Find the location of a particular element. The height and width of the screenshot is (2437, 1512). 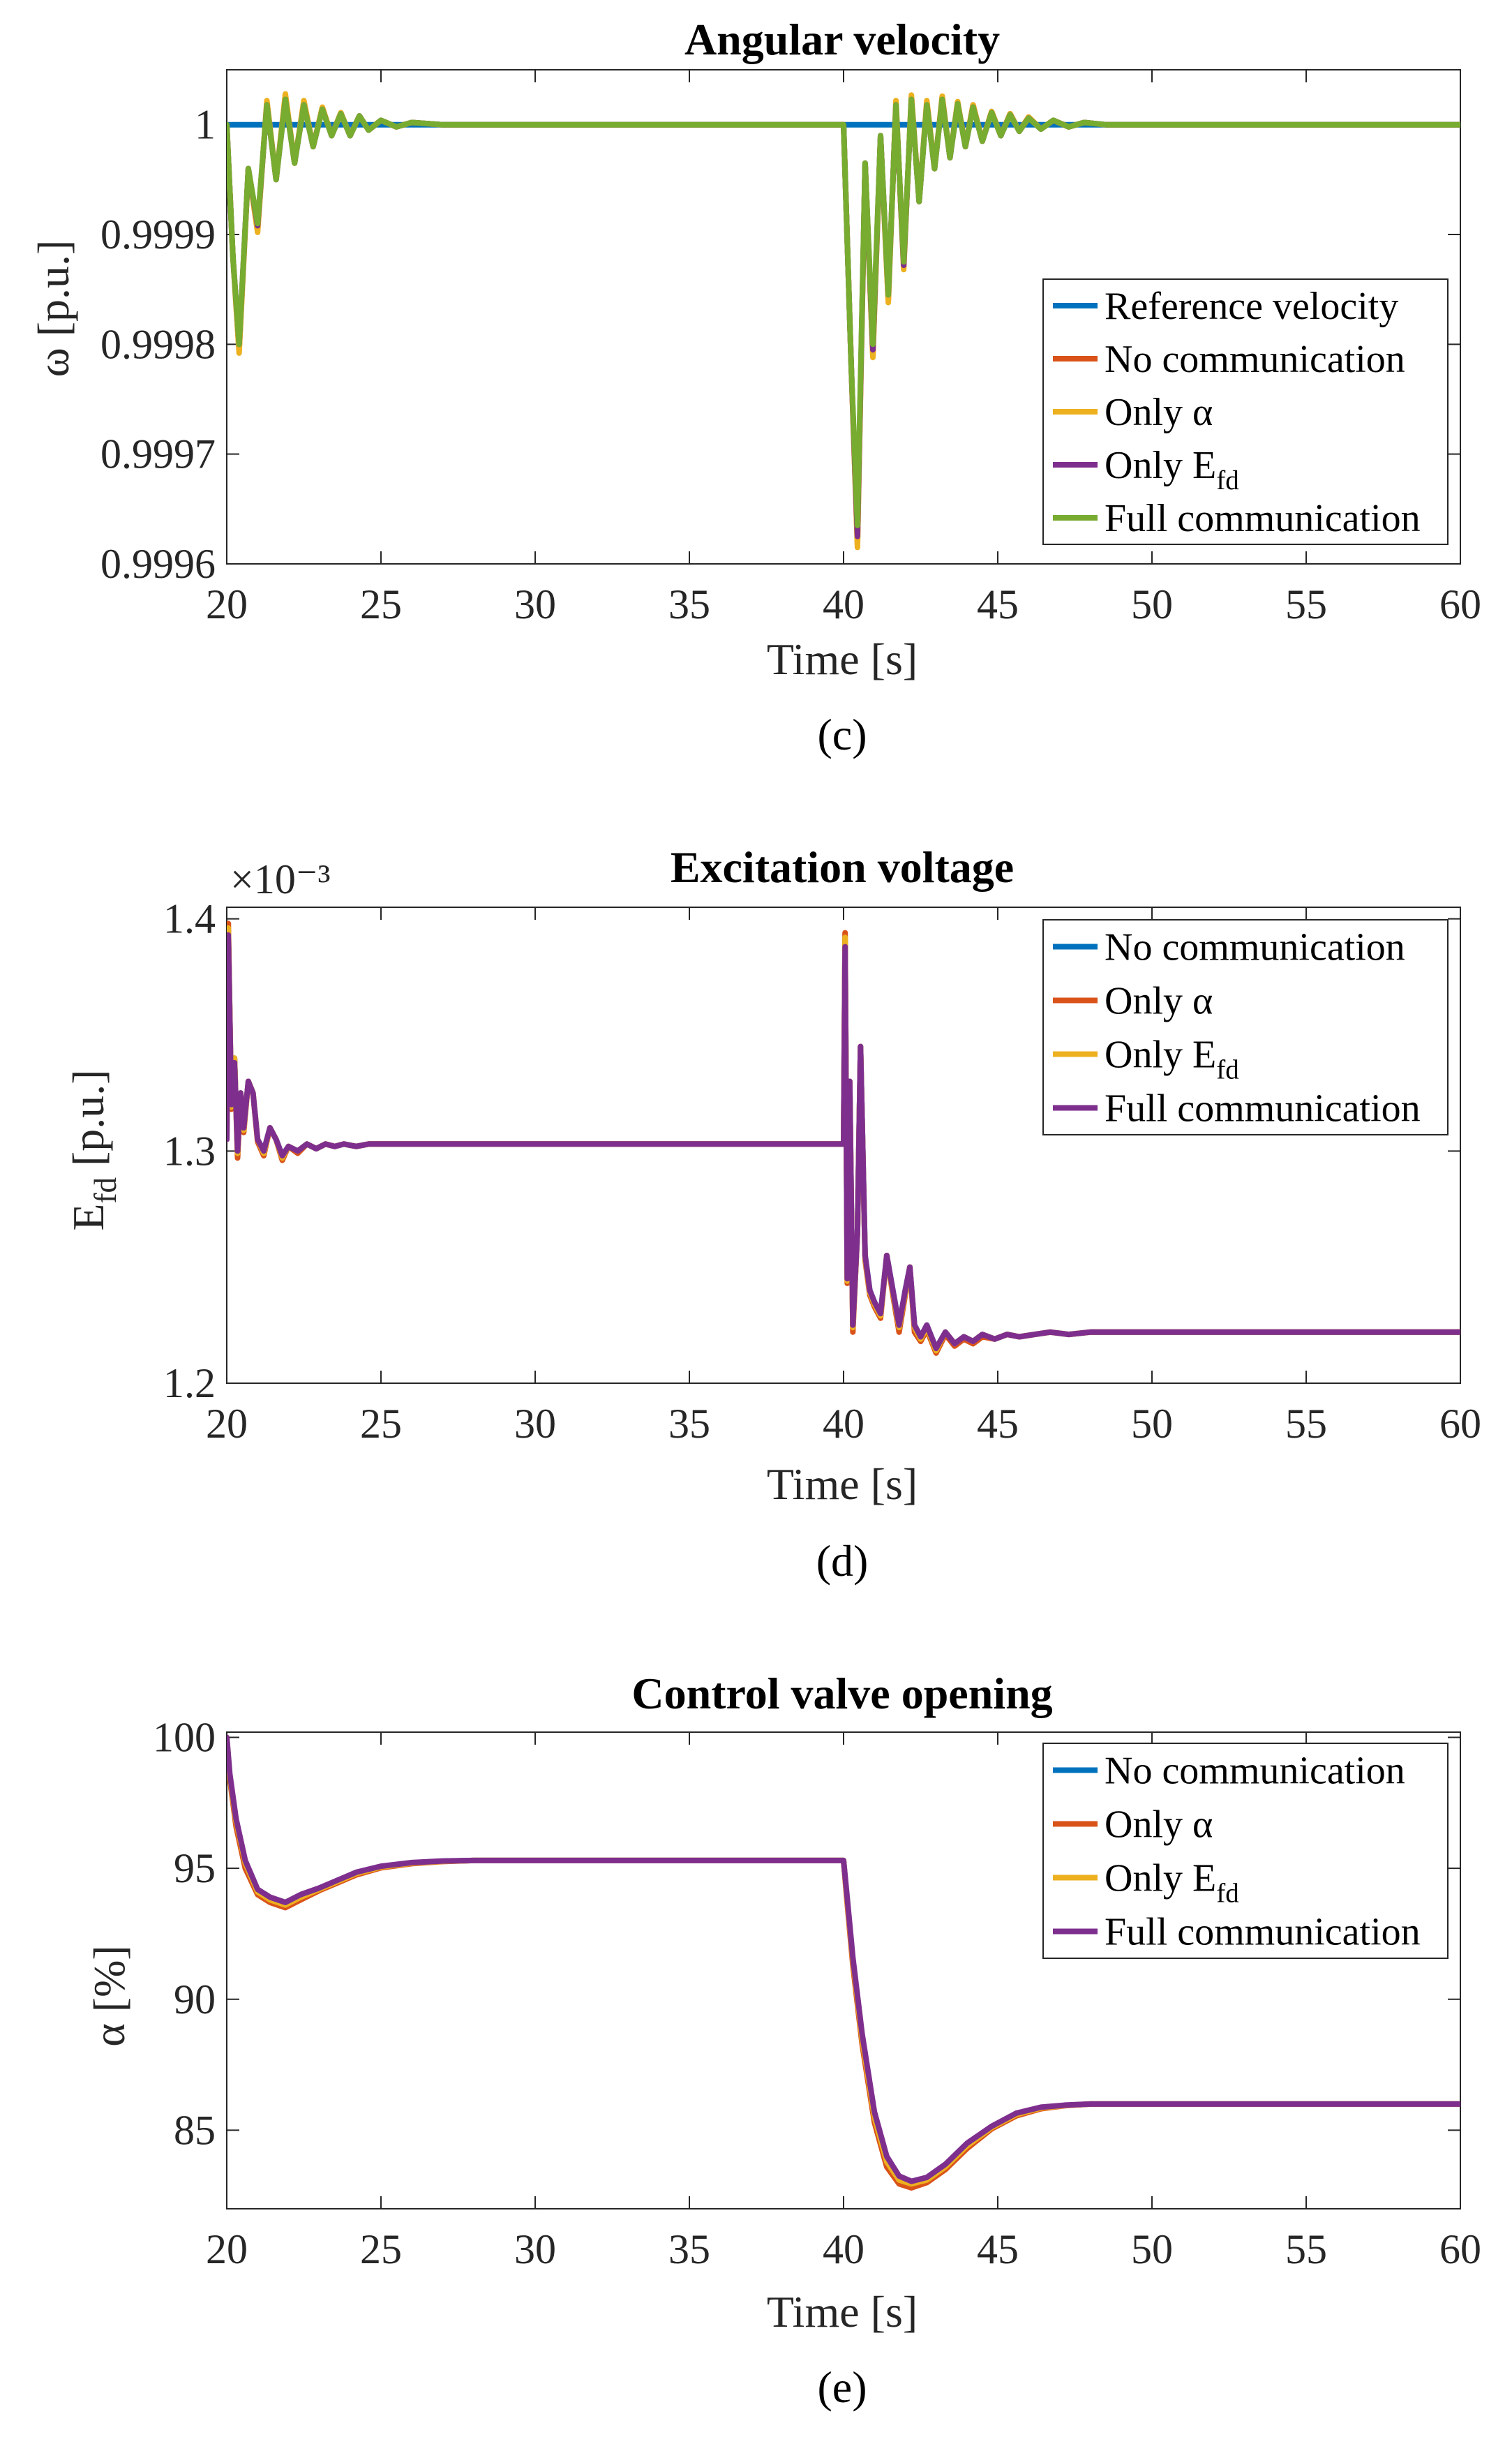

chart-title: Control valve opening is located at coordinates (841, 1693).